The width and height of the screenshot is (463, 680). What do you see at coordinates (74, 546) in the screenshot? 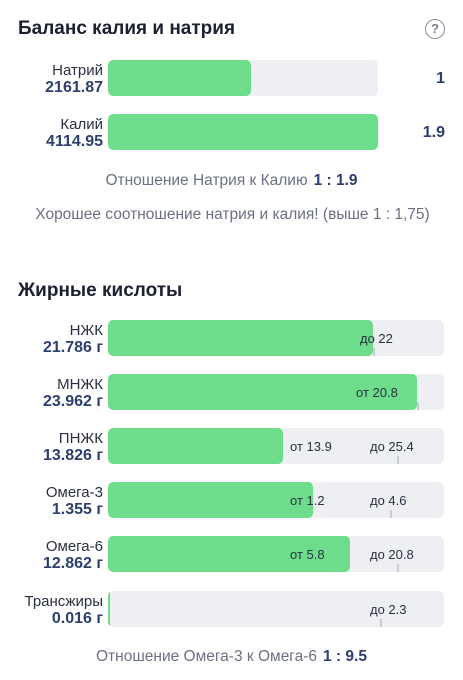
I see `fatty-acid-label: Омега-6` at bounding box center [74, 546].